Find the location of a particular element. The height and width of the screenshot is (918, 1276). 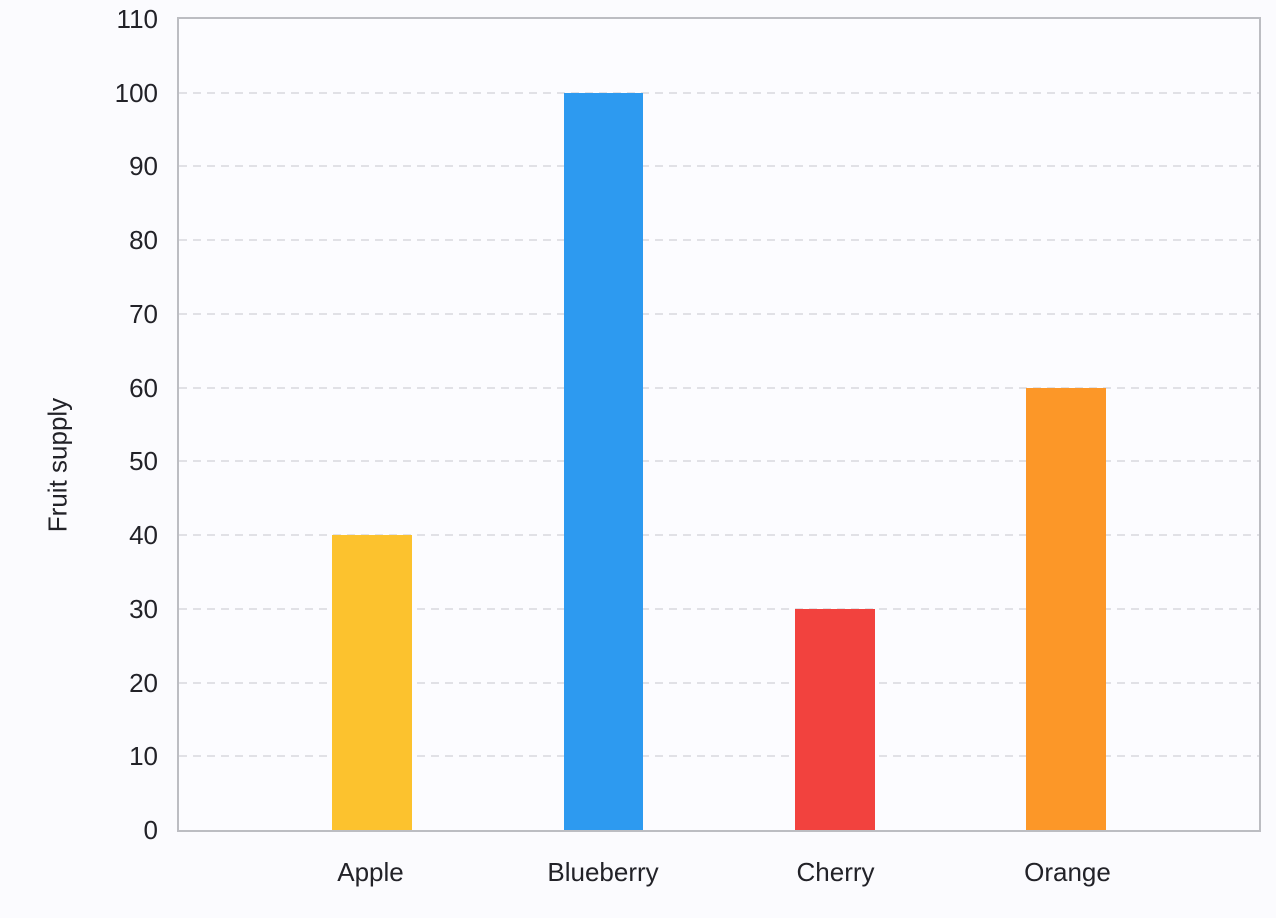

y-tick-label-30: 30 is located at coordinates (143, 608).